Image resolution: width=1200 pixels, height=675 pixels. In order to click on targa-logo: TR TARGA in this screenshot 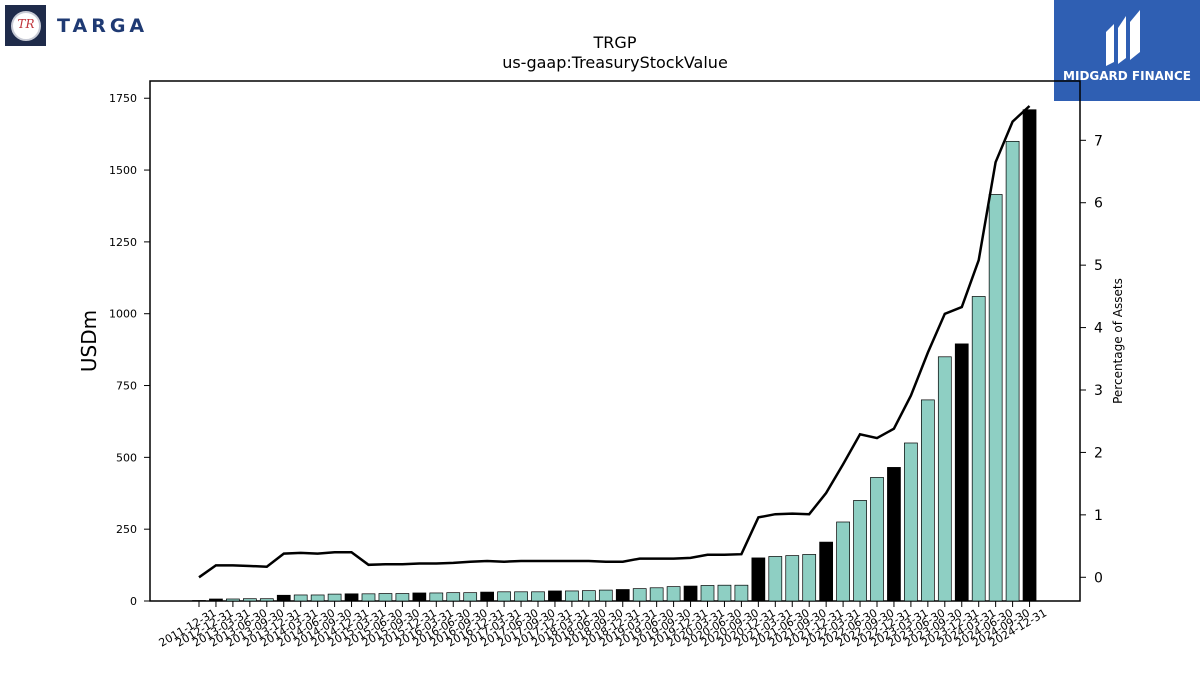, I will do `click(85, 26)`.